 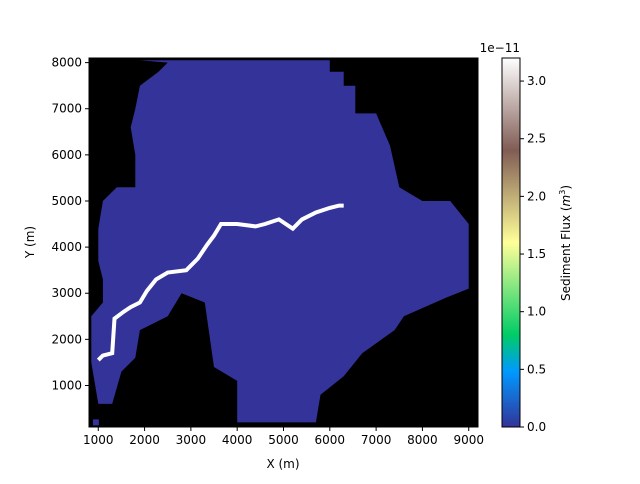 I want to click on channel-path, so click(x=220, y=282).